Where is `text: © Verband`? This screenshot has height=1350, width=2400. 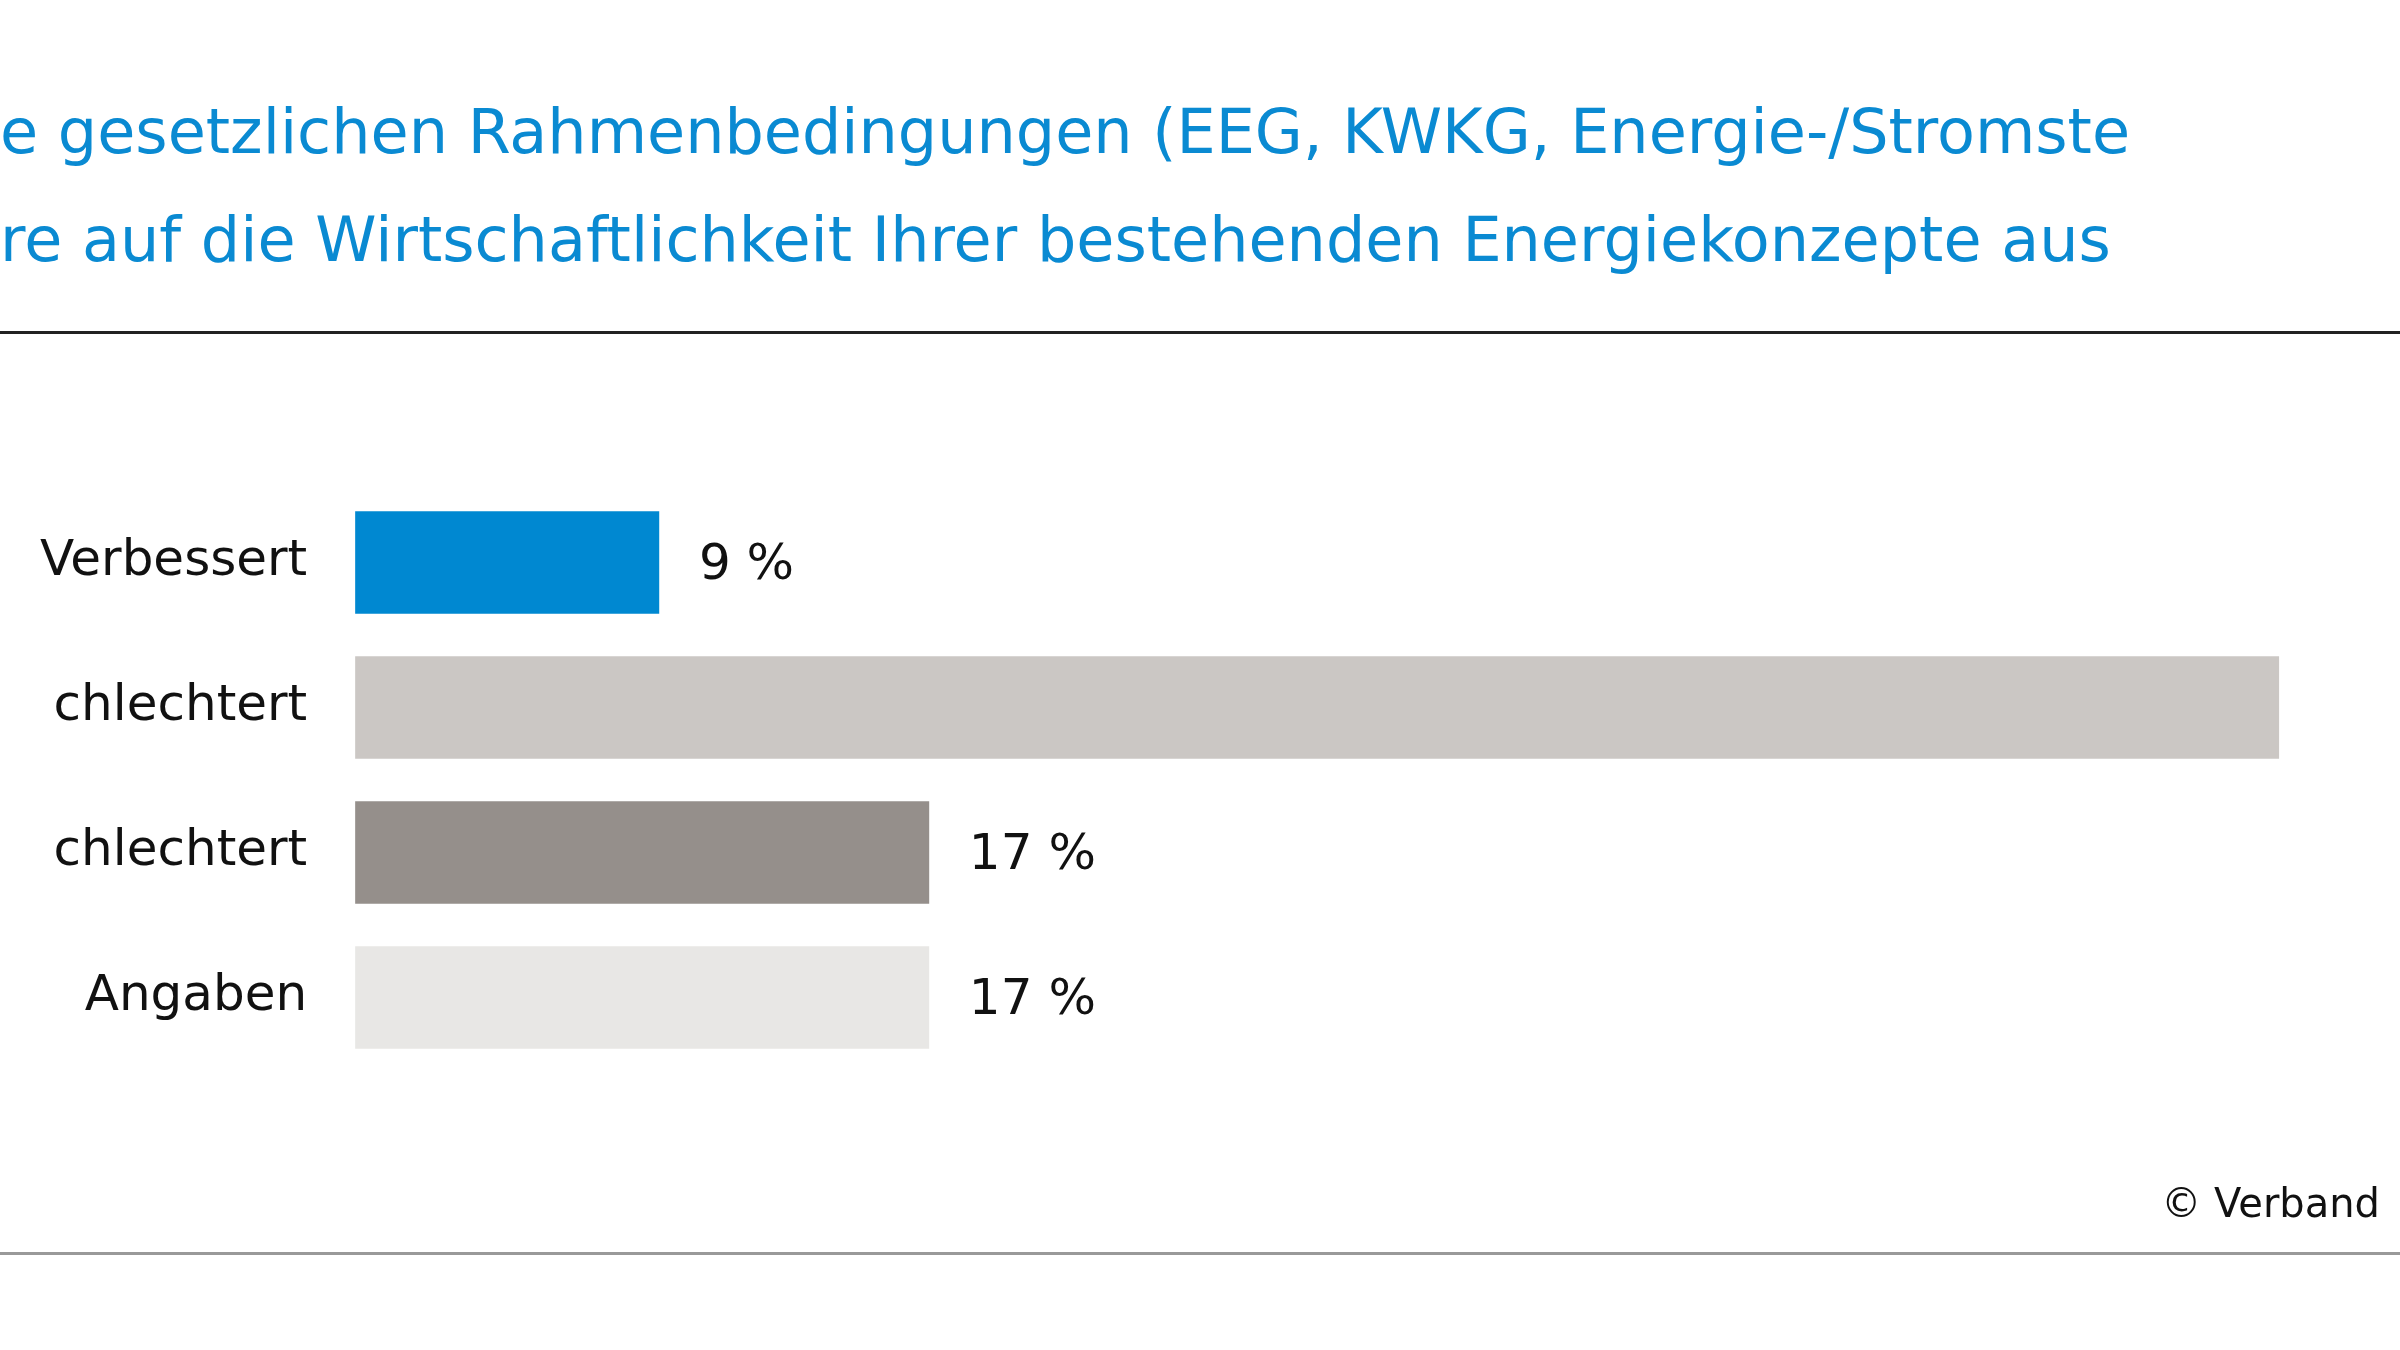 text: © Verband is located at coordinates (2270, 1203).